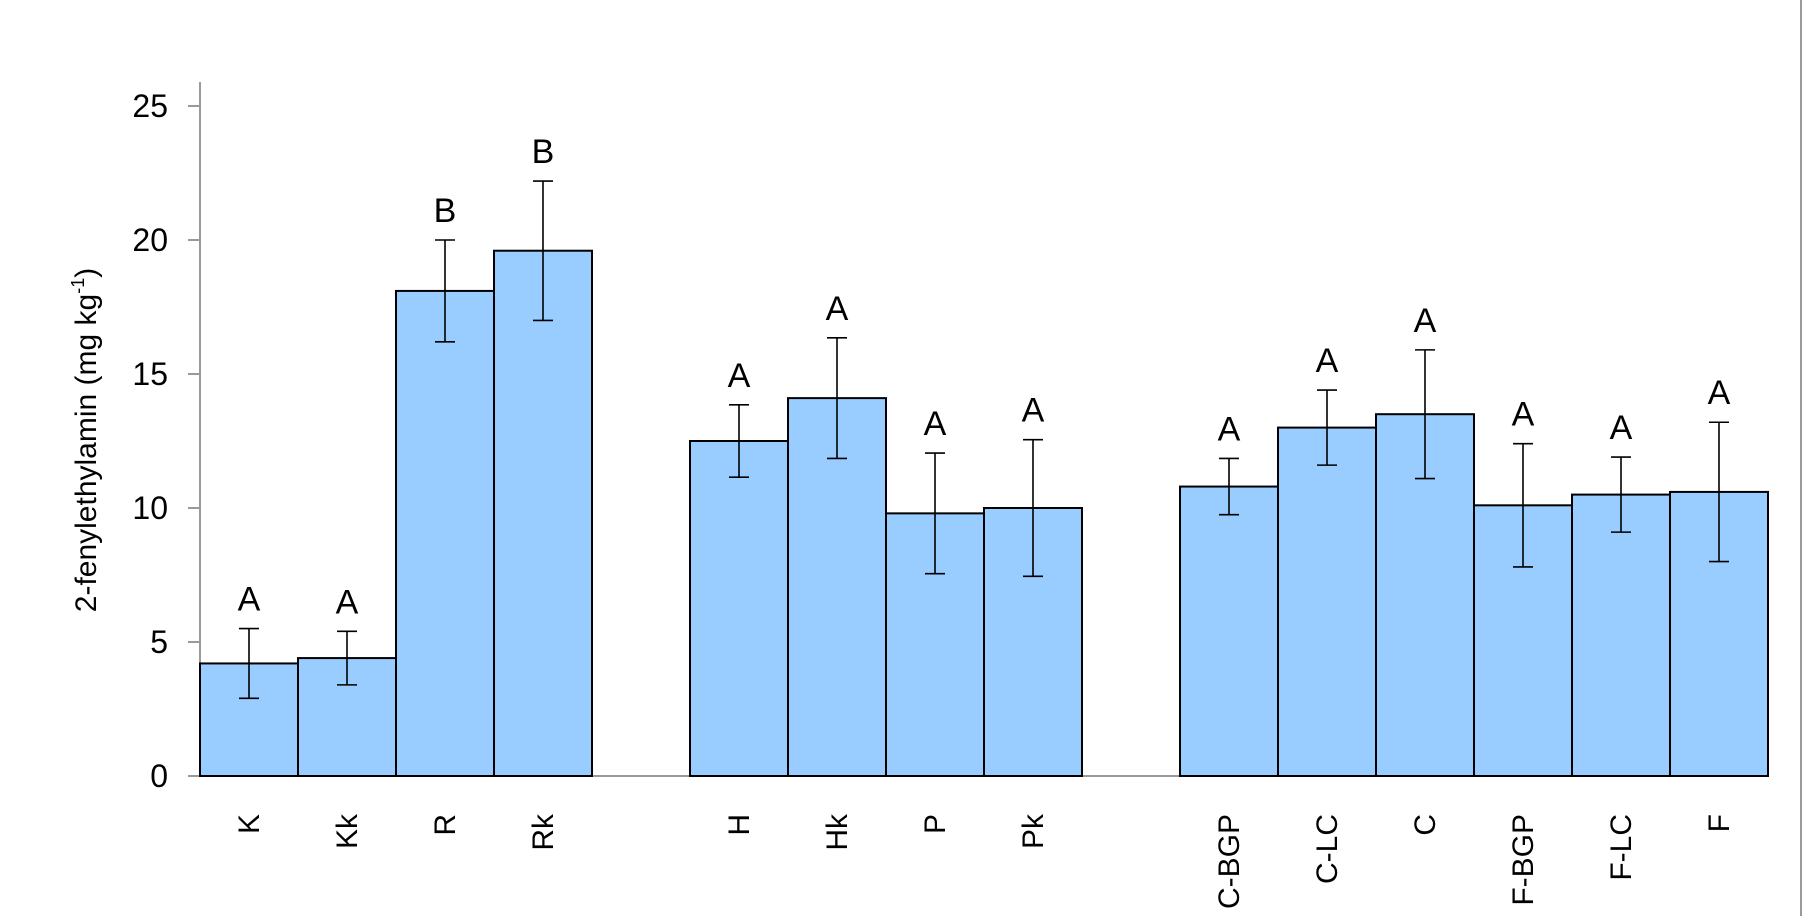 The width and height of the screenshot is (1812, 921). I want to click on x-tick-label: R, so click(445, 825).